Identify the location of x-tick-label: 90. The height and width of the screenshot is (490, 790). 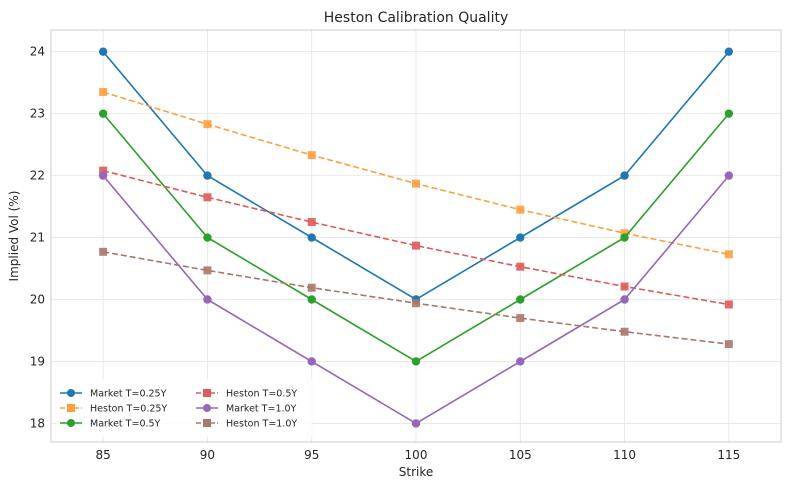
(207, 455).